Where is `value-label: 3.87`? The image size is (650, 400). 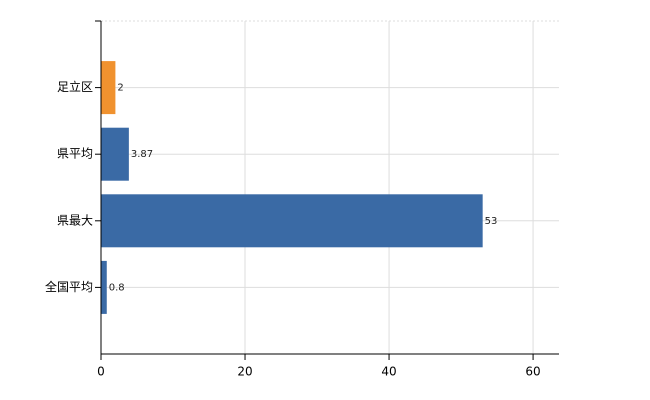 value-label: 3.87 is located at coordinates (142, 154).